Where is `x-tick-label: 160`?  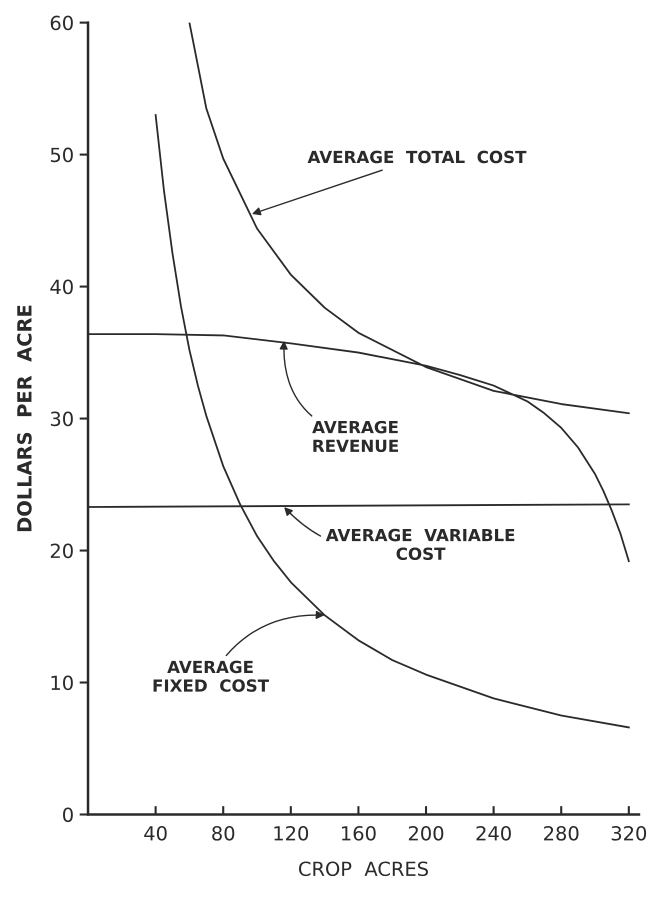
x-tick-label: 160 is located at coordinates (359, 833).